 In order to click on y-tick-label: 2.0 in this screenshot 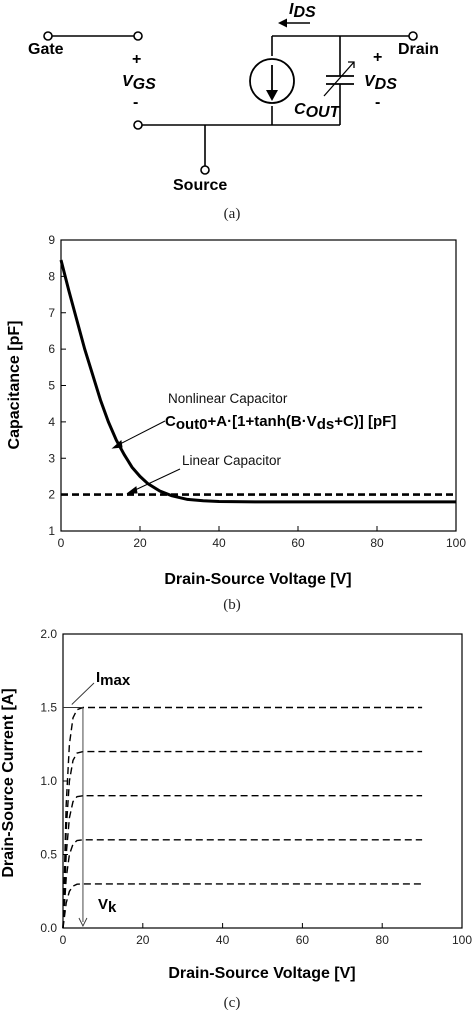, I will do `click(48, 634)`.